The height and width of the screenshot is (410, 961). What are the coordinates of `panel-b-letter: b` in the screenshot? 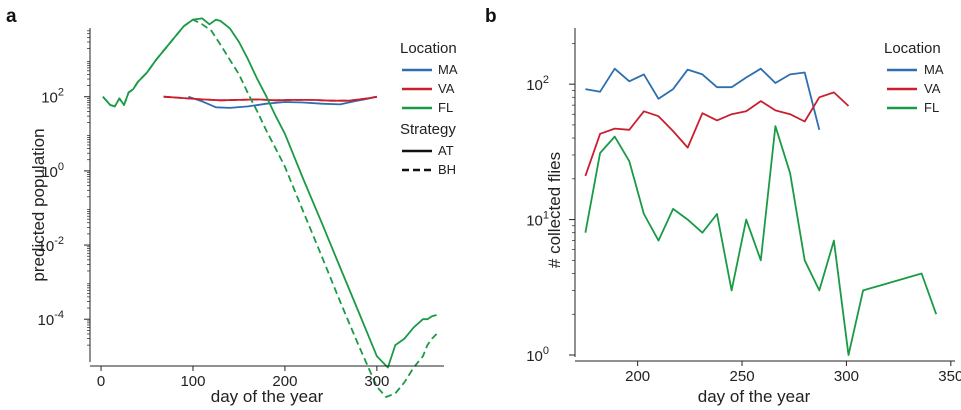 It's located at (491, 16).